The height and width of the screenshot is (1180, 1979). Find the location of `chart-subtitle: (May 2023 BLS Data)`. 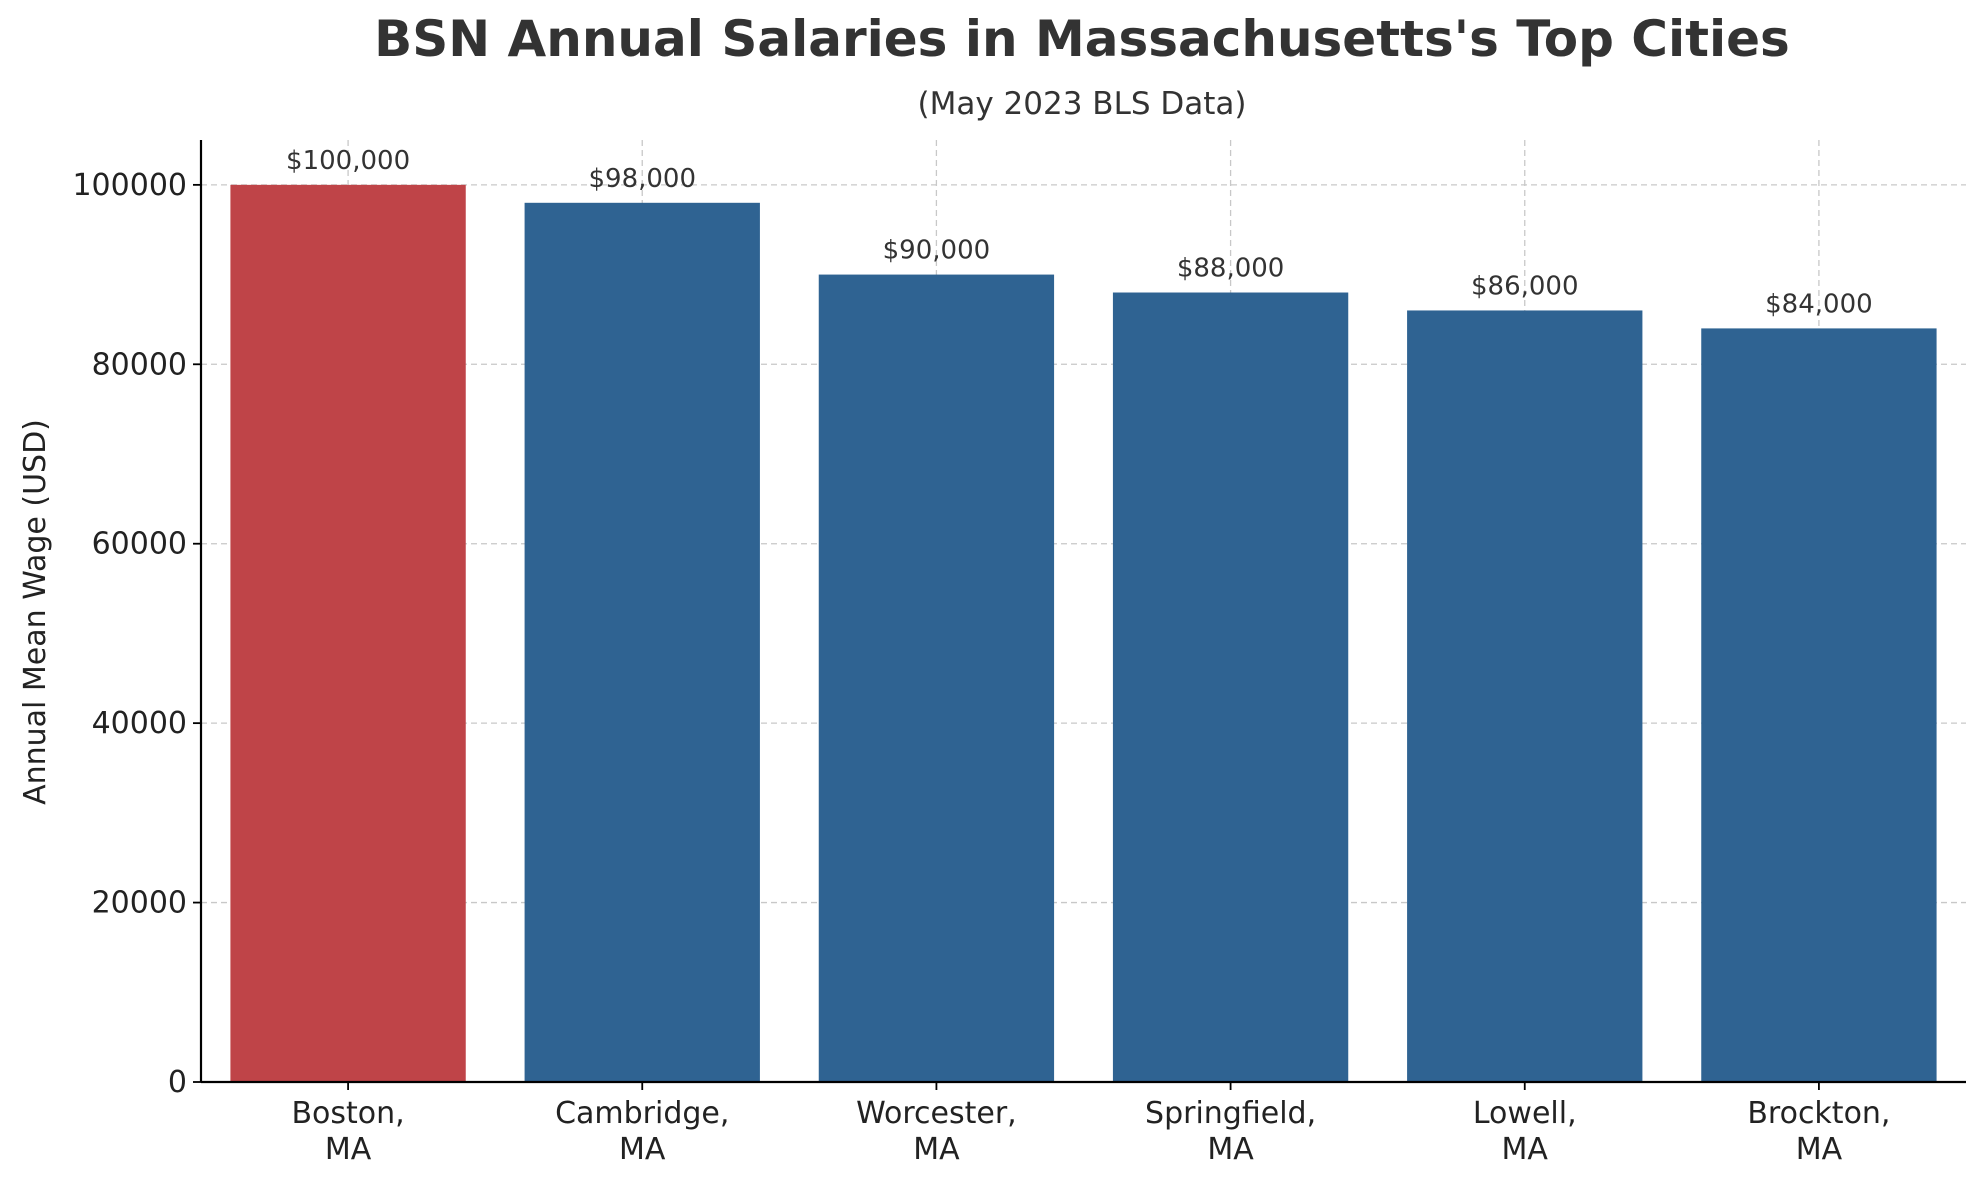

chart-subtitle: (May 2023 BLS Data) is located at coordinates (1082, 104).